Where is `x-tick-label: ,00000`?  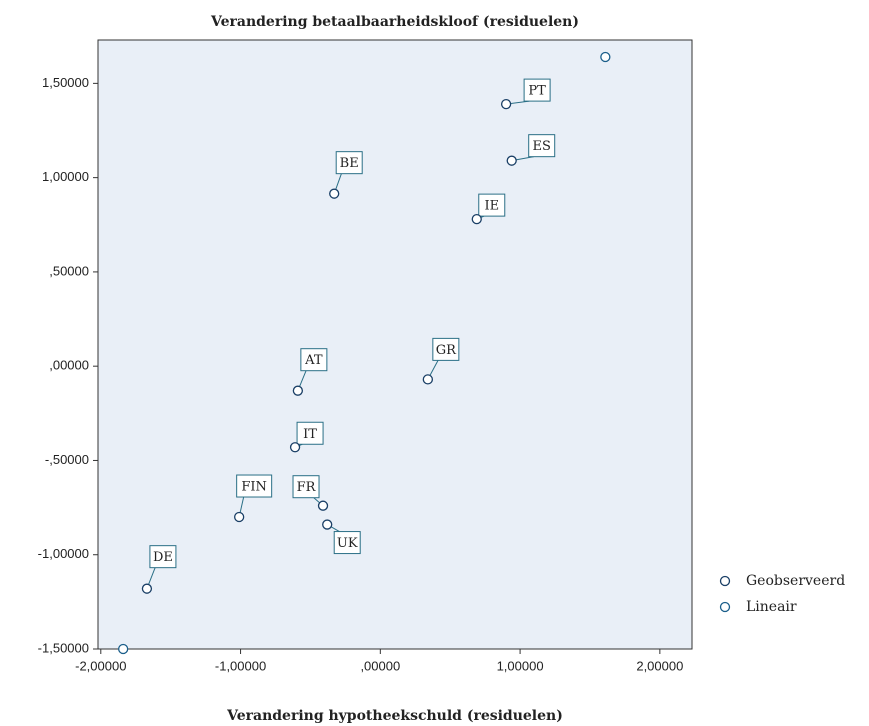 x-tick-label: ,00000 is located at coordinates (380, 665).